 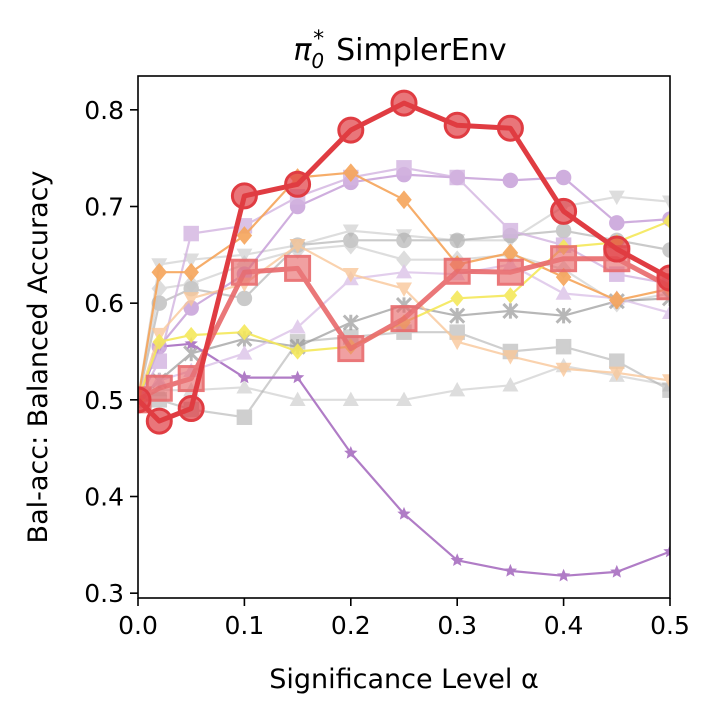 What do you see at coordinates (318, 39) in the screenshot?
I see `title-superscript: *` at bounding box center [318, 39].